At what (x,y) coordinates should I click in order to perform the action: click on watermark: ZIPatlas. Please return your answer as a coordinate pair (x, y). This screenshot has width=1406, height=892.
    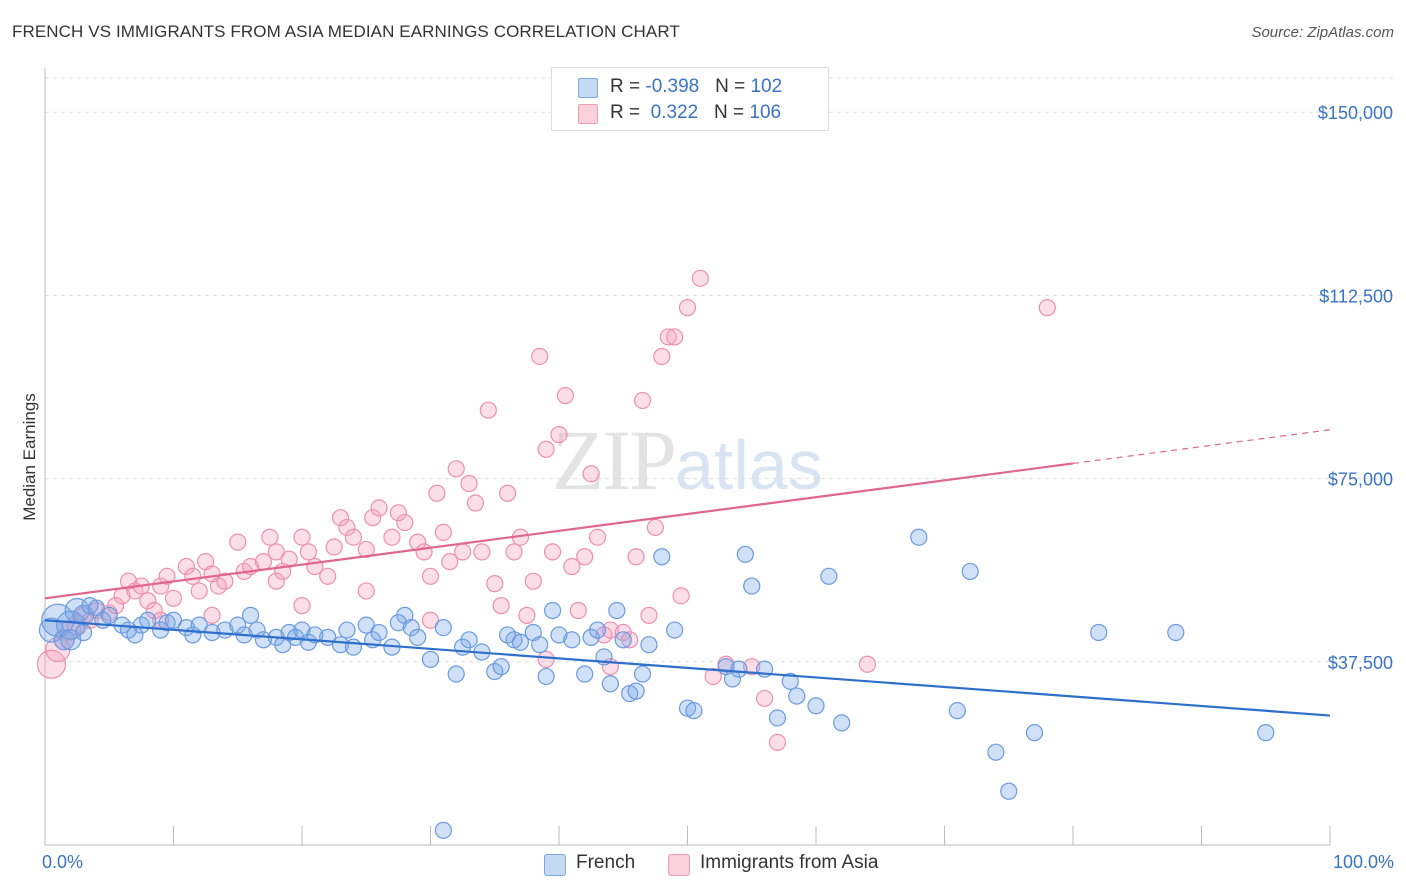
    Looking at the image, I should click on (687, 460).